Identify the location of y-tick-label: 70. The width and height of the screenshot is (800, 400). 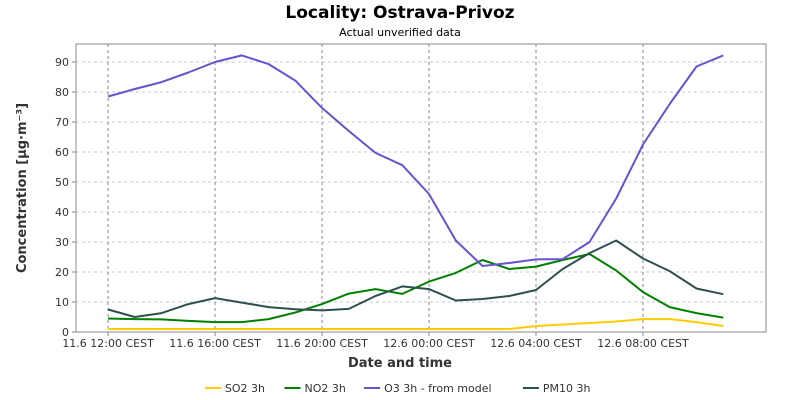
(62, 122).